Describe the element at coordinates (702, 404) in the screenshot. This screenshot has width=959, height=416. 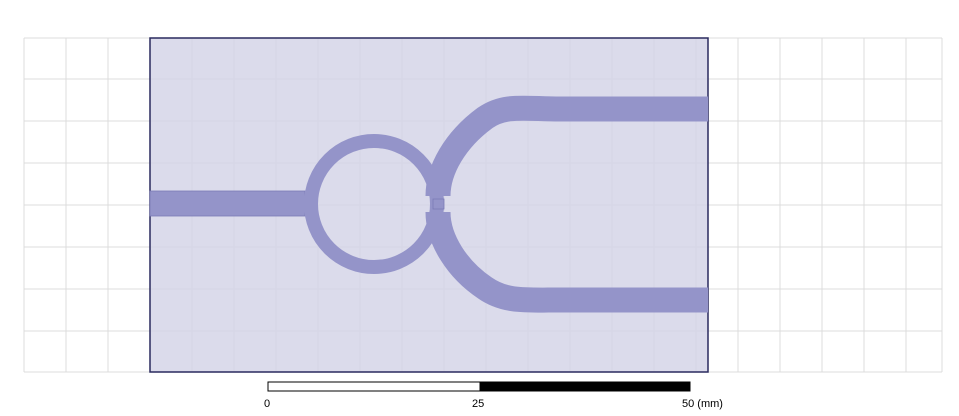
I see `scale-label-end: 50 (mm)` at that location.